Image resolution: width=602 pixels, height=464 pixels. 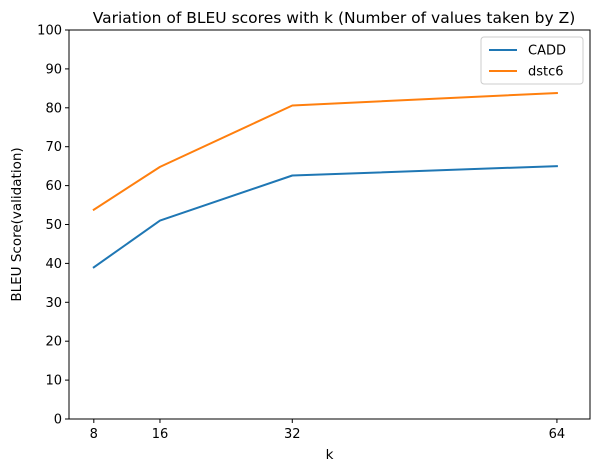 I want to click on y-tick-label: 0, so click(x=58, y=420).